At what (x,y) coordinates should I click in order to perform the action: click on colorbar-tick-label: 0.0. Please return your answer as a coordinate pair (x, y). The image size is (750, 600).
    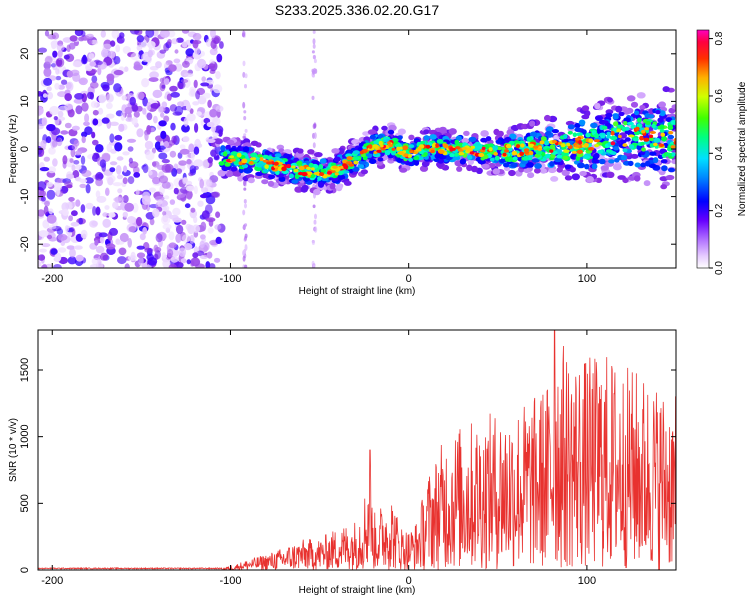
    Looking at the image, I should click on (719, 268).